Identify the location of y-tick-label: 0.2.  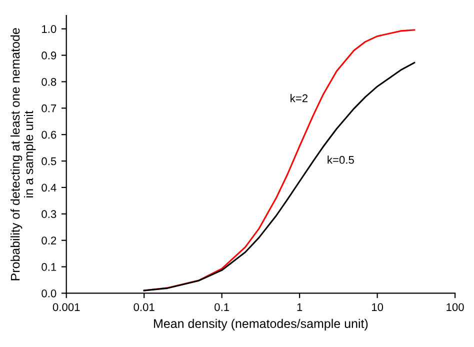
(49, 240).